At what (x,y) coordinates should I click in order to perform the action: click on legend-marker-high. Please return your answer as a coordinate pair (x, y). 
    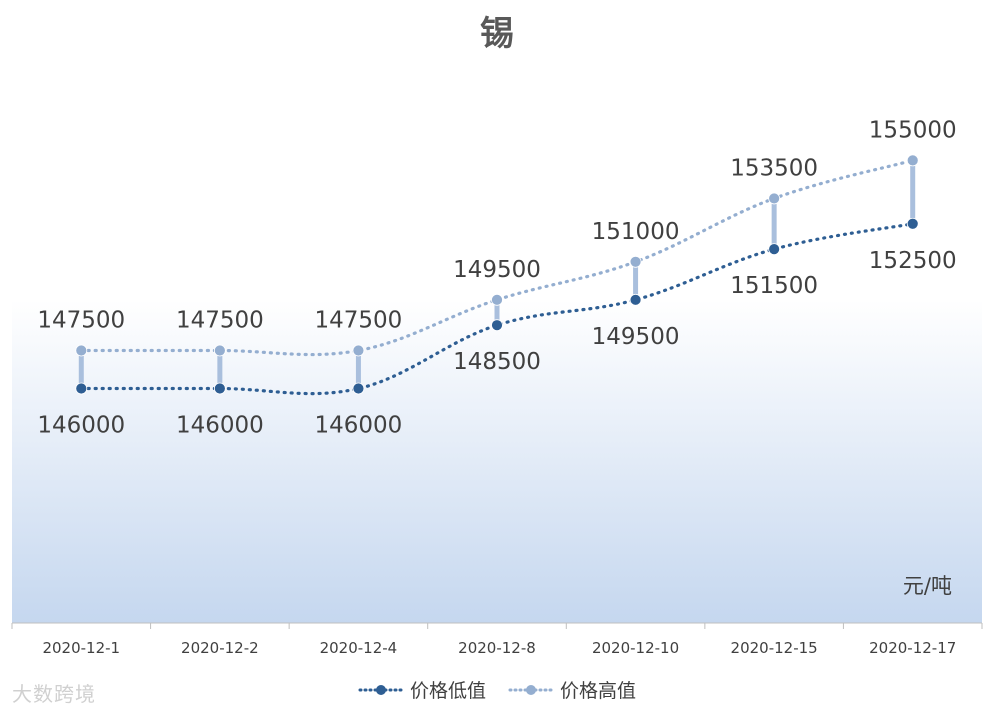
    Looking at the image, I should click on (531, 689).